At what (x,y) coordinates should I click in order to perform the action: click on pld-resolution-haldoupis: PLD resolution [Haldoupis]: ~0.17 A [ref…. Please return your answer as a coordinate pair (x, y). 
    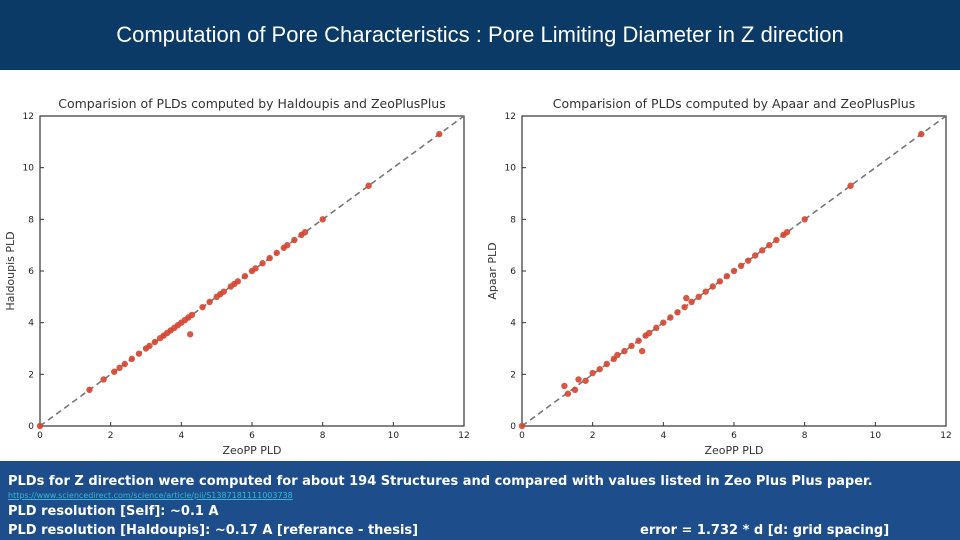
    Looking at the image, I should click on (213, 530).